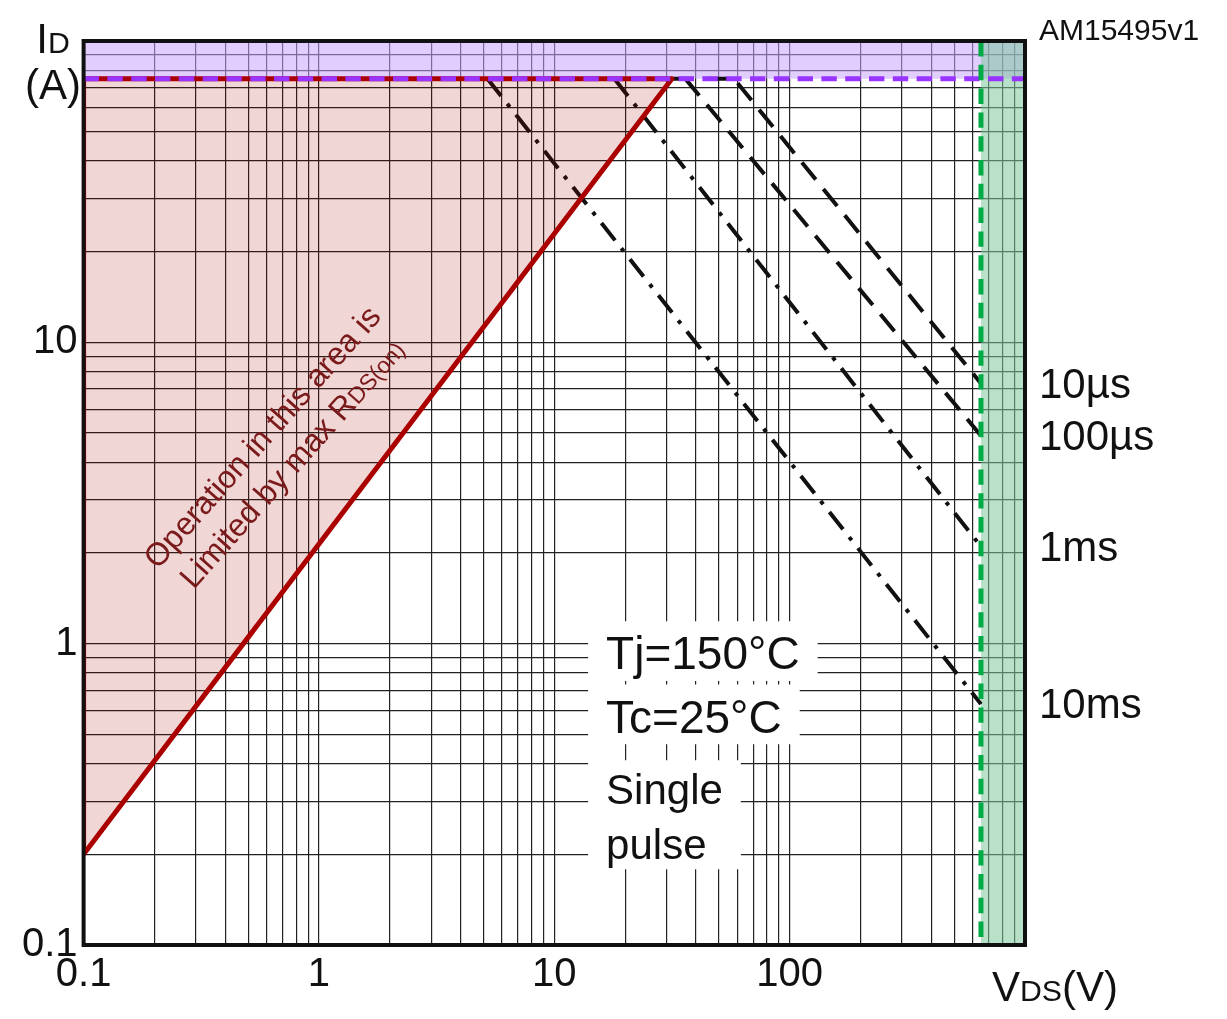 The image size is (1227, 1019). I want to click on x-tick-label: 1, so click(319, 972).